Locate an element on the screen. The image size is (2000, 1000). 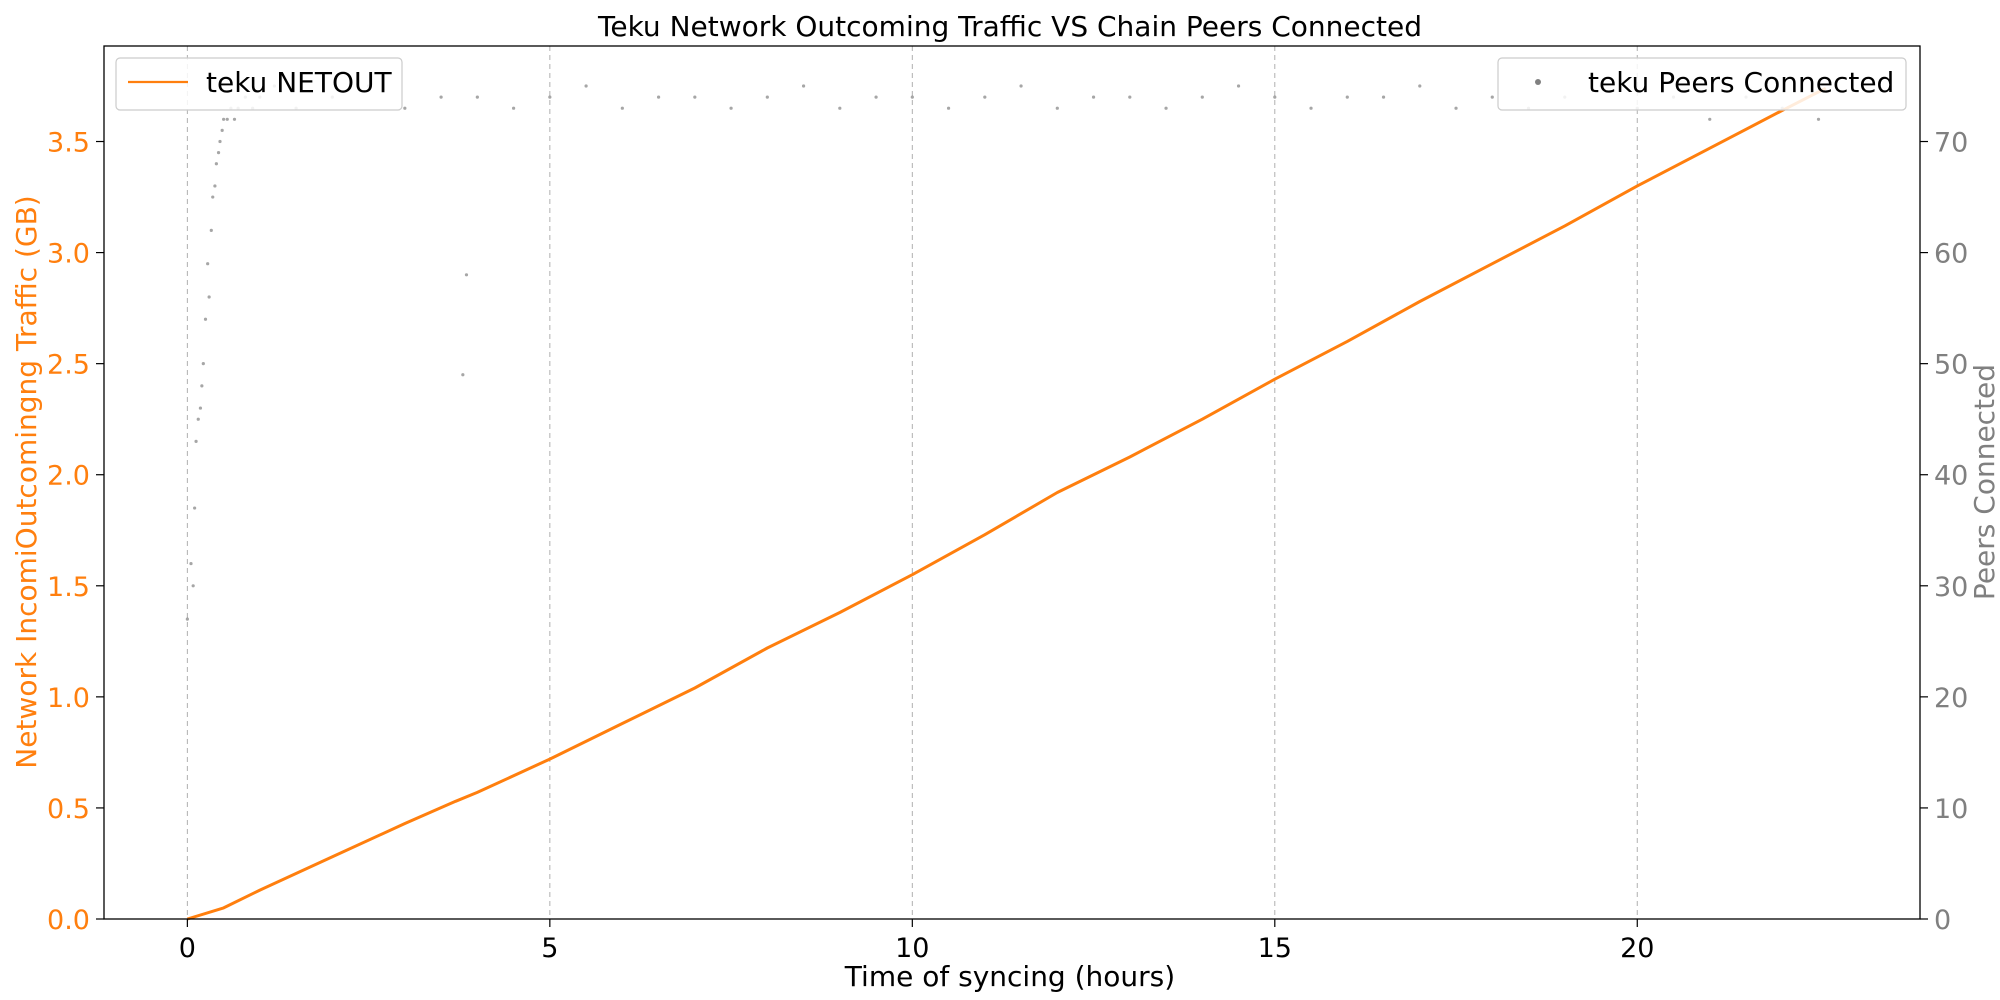
legend-right: teku Peers Connected is located at coordinates (1702, 84).